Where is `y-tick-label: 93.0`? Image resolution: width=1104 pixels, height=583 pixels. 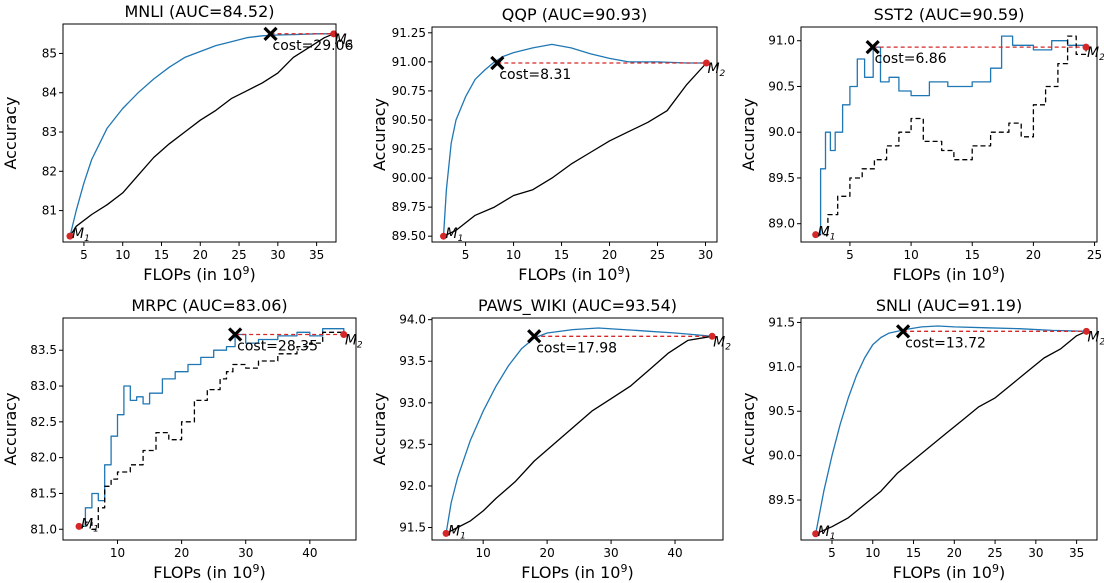
y-tick-label: 93.0 is located at coordinates (412, 403).